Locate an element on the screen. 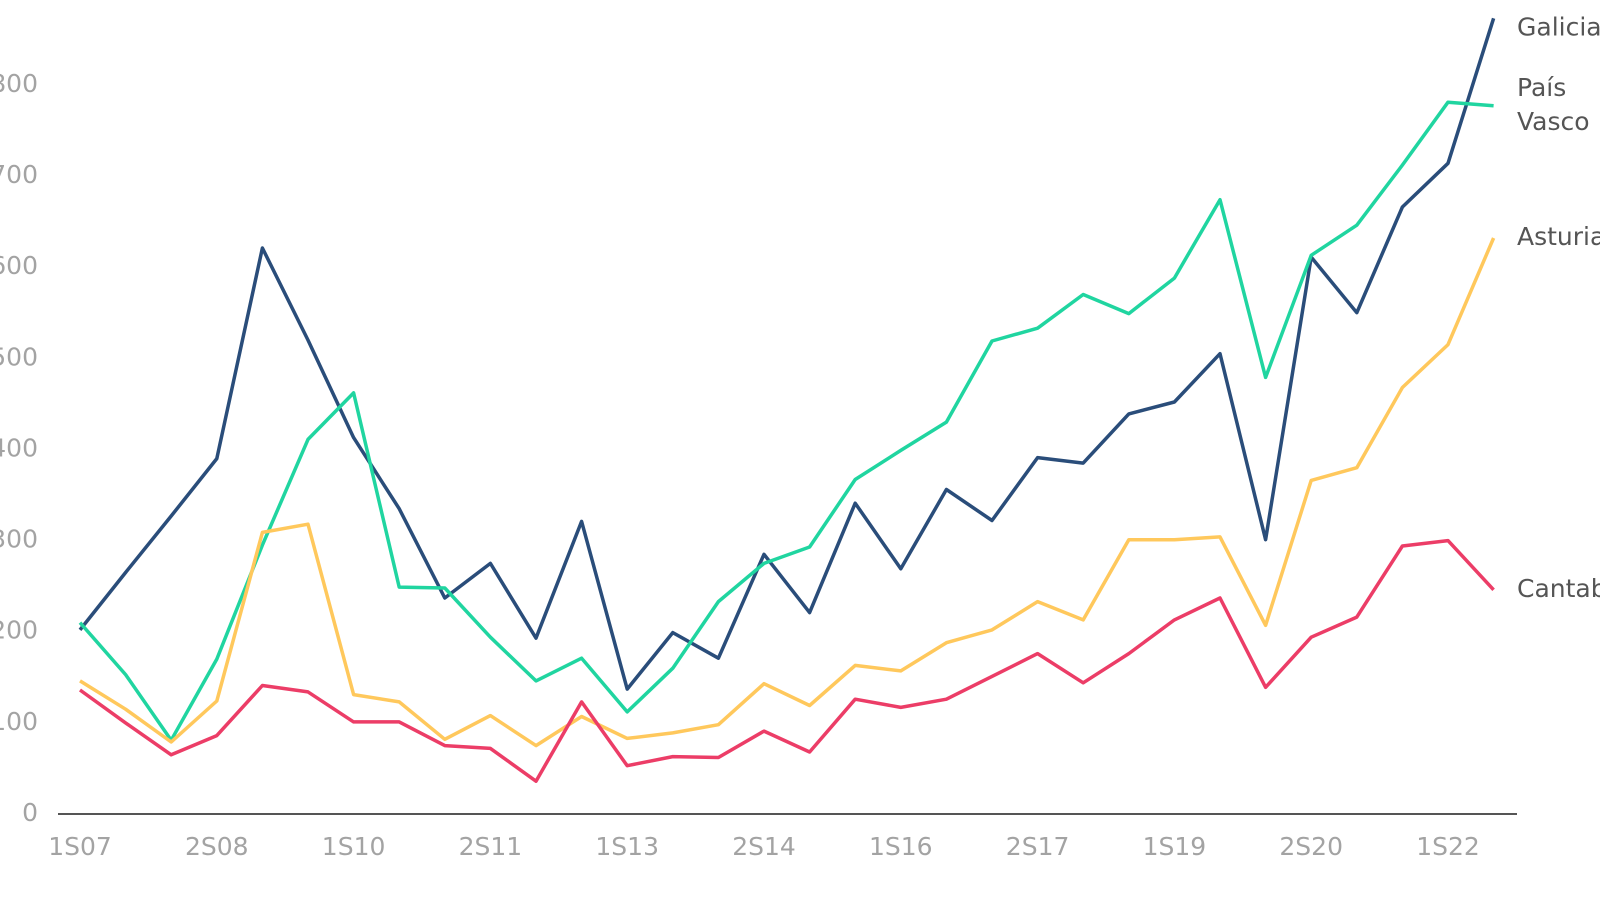 The width and height of the screenshot is (1600, 900). x-tick-label: 1S19 is located at coordinates (1175, 846).